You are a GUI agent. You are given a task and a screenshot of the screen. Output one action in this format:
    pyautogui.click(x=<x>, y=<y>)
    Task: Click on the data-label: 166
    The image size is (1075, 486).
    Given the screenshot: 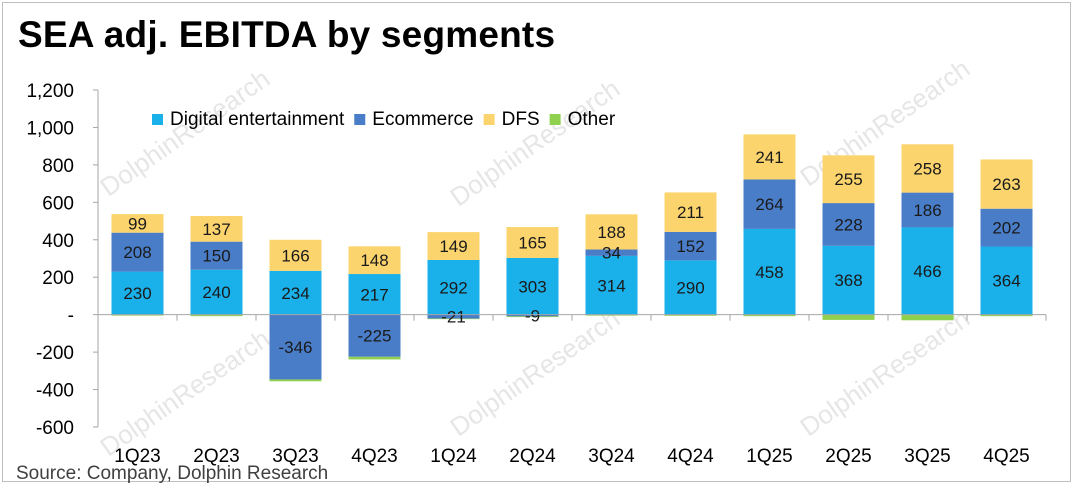 What is the action you would take?
    pyautogui.click(x=295, y=255)
    